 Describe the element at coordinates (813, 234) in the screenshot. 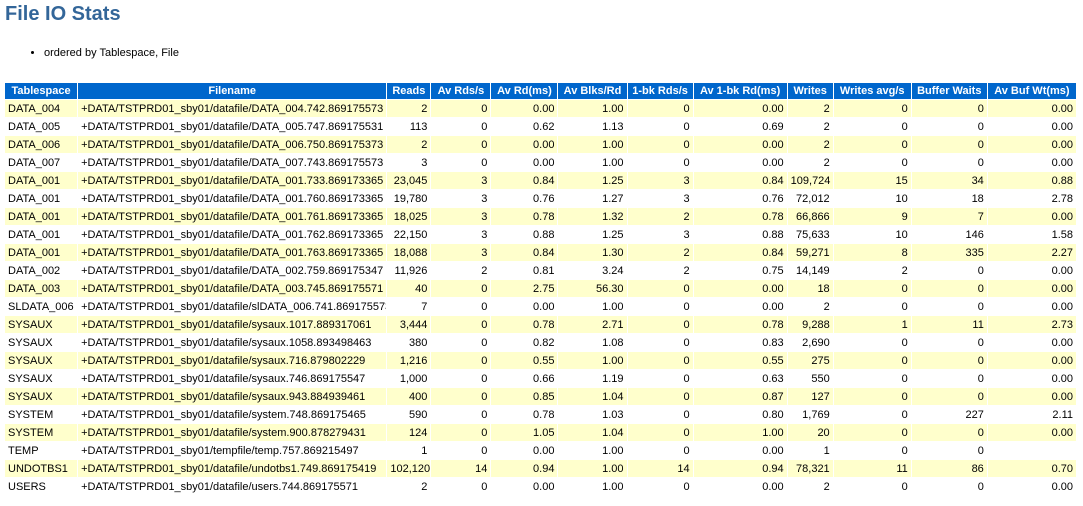

I see `stat-cell: 75,633` at that location.